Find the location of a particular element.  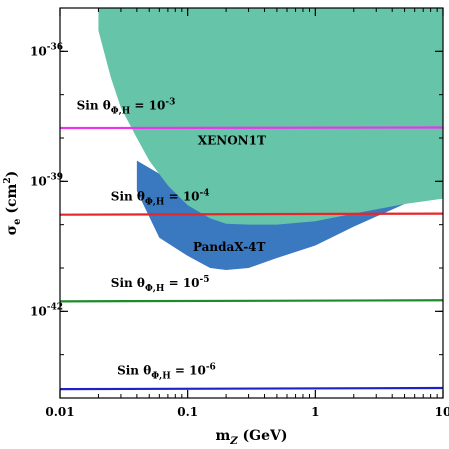

coupling-line--6 is located at coordinates (251, 388).